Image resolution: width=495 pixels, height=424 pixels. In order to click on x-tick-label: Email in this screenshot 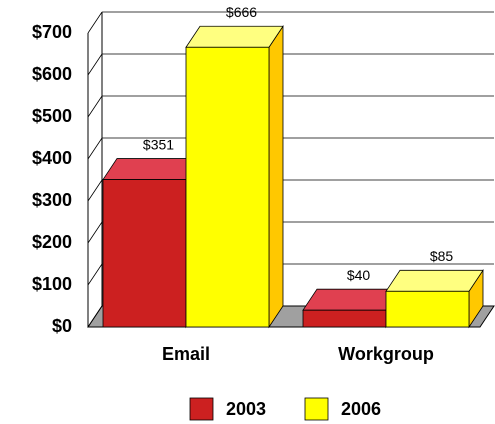, I will do `click(186, 354)`.